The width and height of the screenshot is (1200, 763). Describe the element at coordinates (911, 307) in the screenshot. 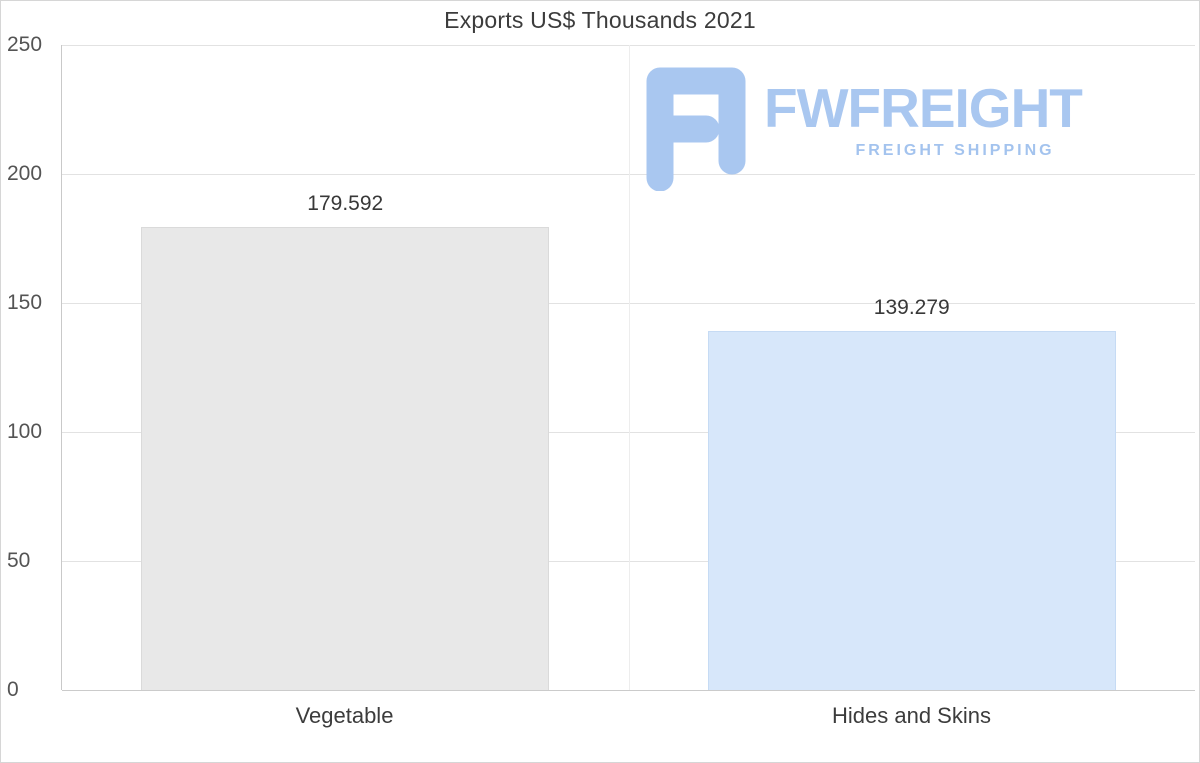

I see `bar-value-label: 139.279` at that location.